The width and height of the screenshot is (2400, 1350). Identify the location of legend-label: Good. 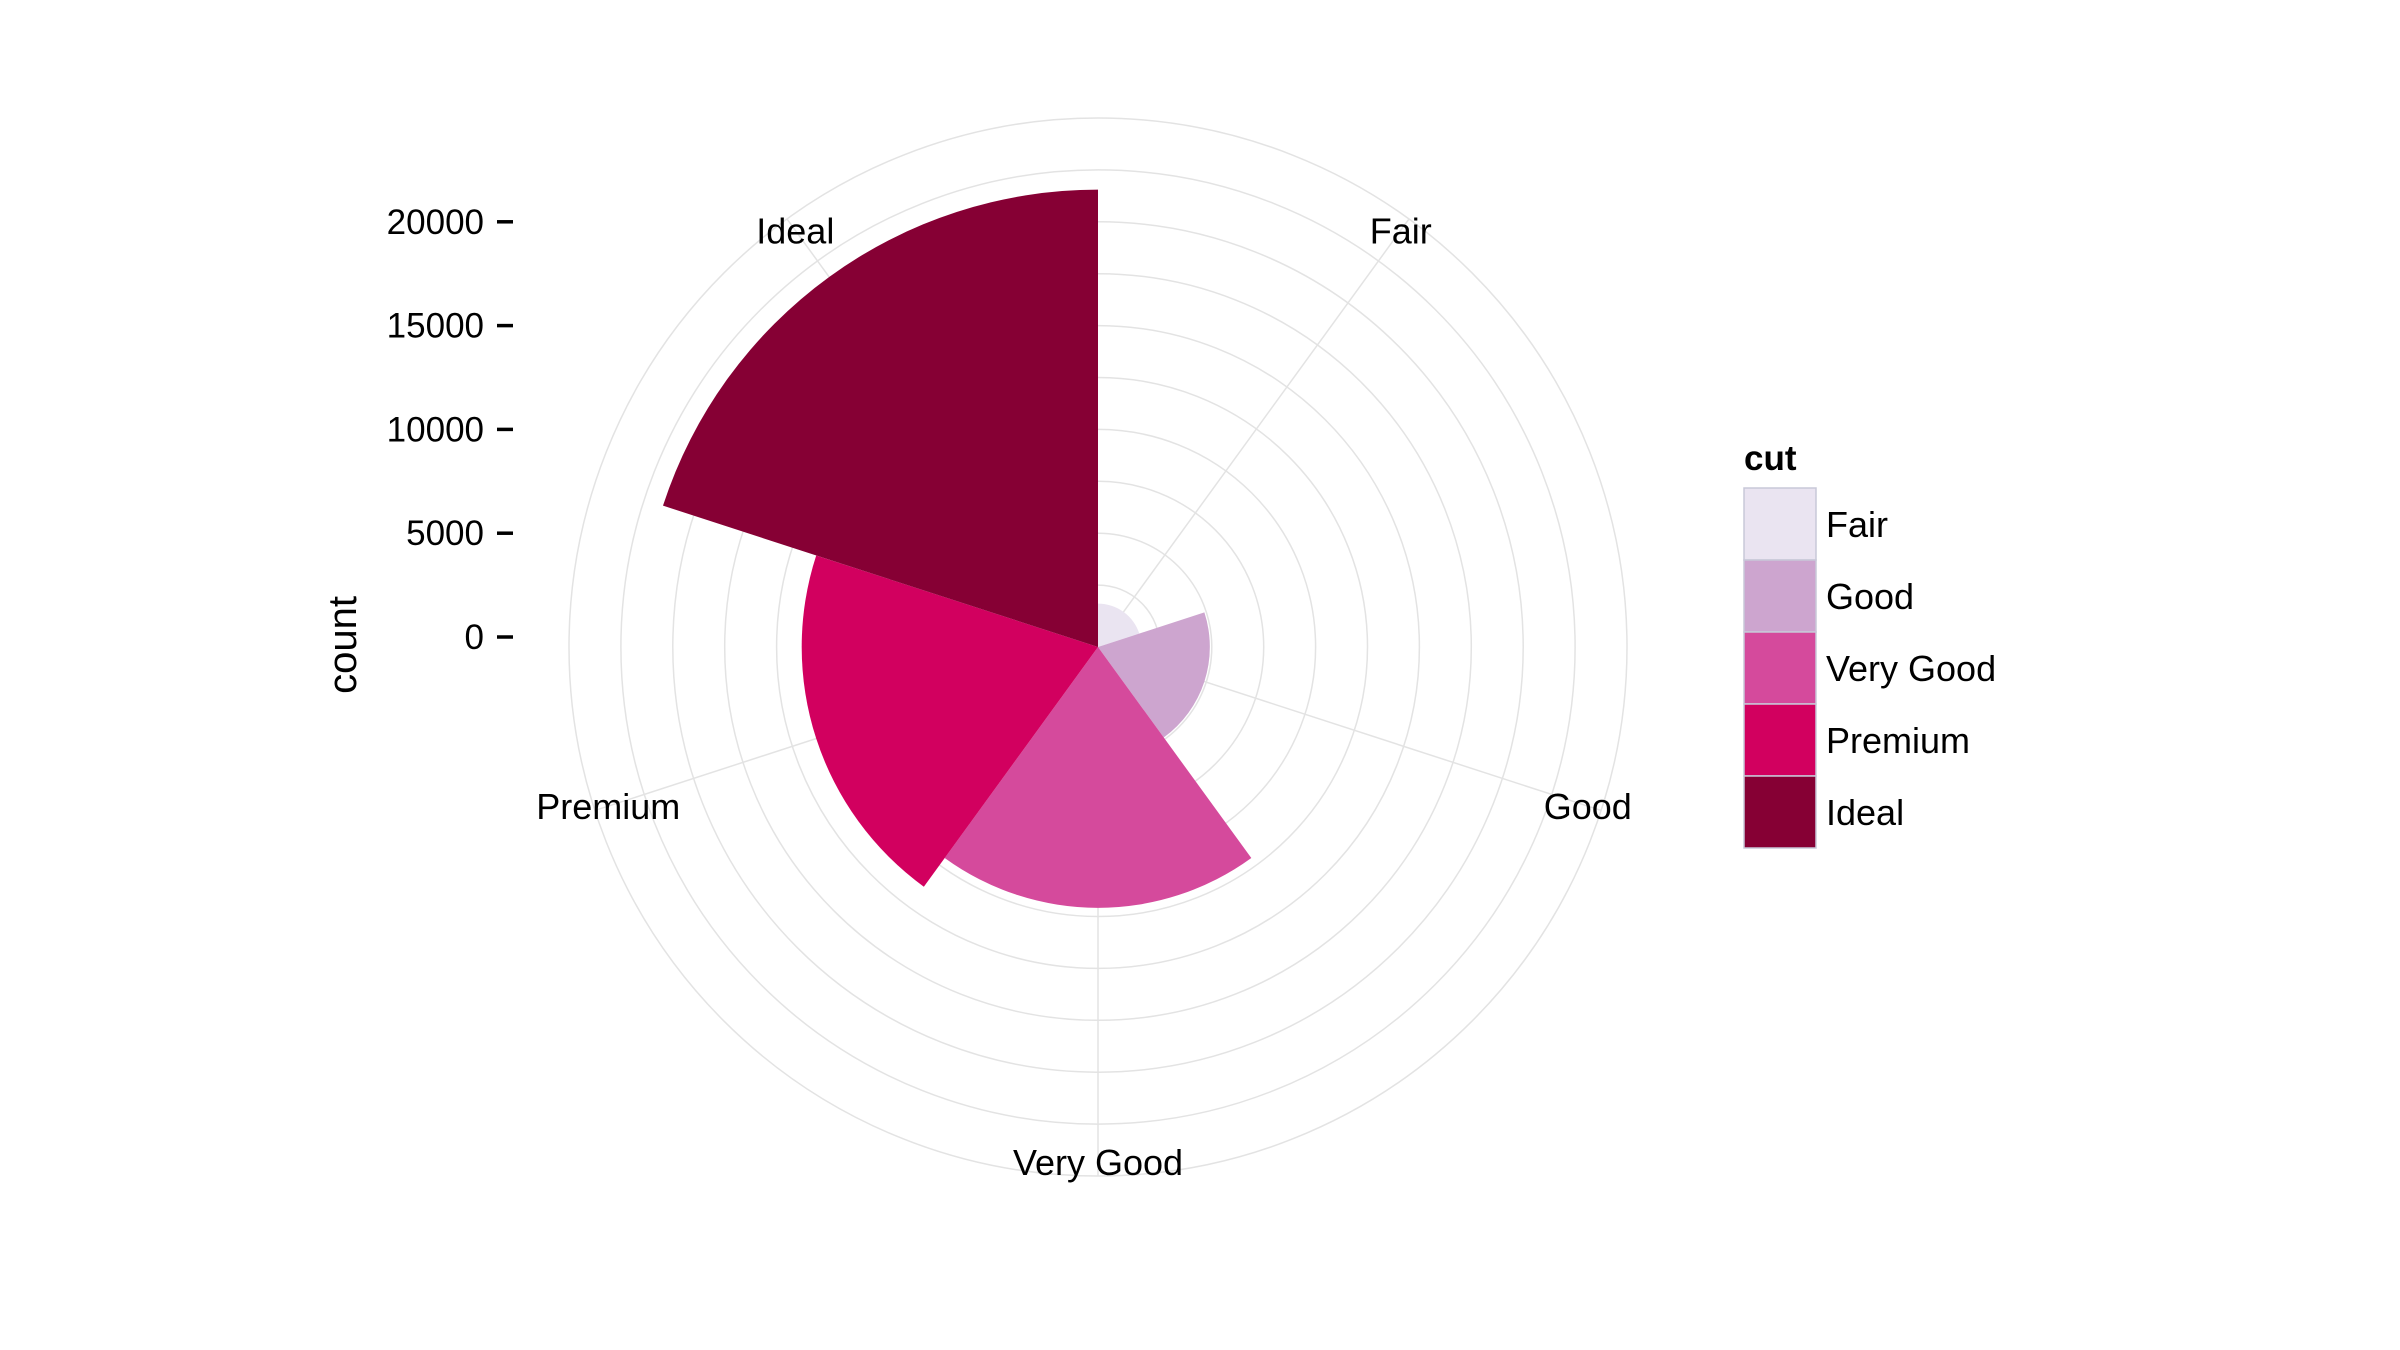
(1870, 596).